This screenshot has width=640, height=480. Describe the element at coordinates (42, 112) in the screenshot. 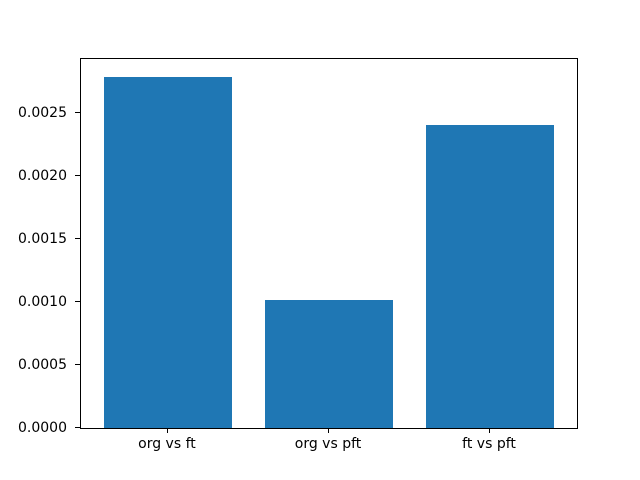

I see `y-tick-label: 0.0025` at that location.